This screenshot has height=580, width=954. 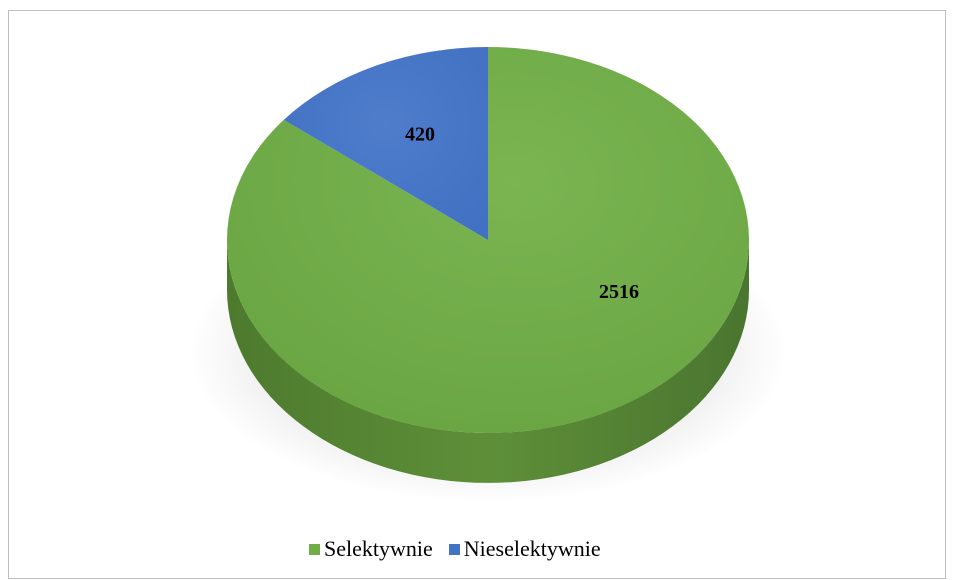 What do you see at coordinates (378, 548) in the screenshot?
I see `legend-label-selektywnie: Selektywnie` at bounding box center [378, 548].